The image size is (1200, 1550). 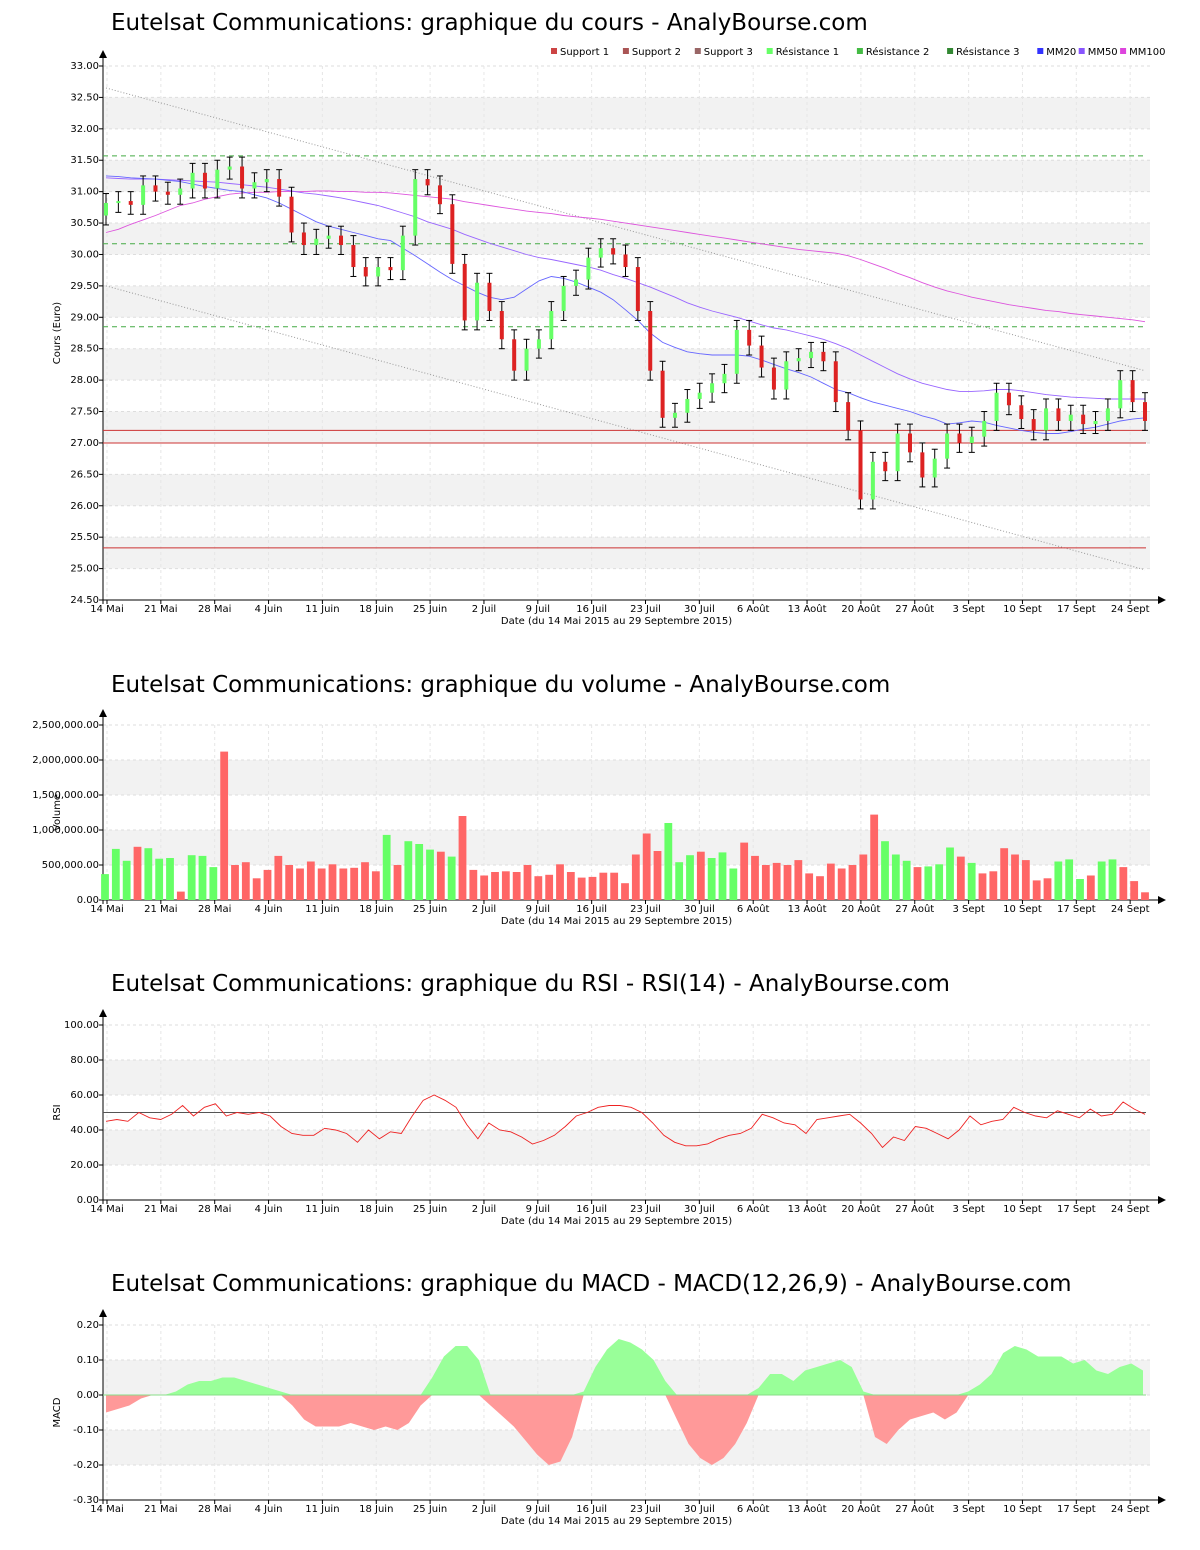 I want to click on volume-xtick-label: 17 Sept, so click(x=1076, y=909).